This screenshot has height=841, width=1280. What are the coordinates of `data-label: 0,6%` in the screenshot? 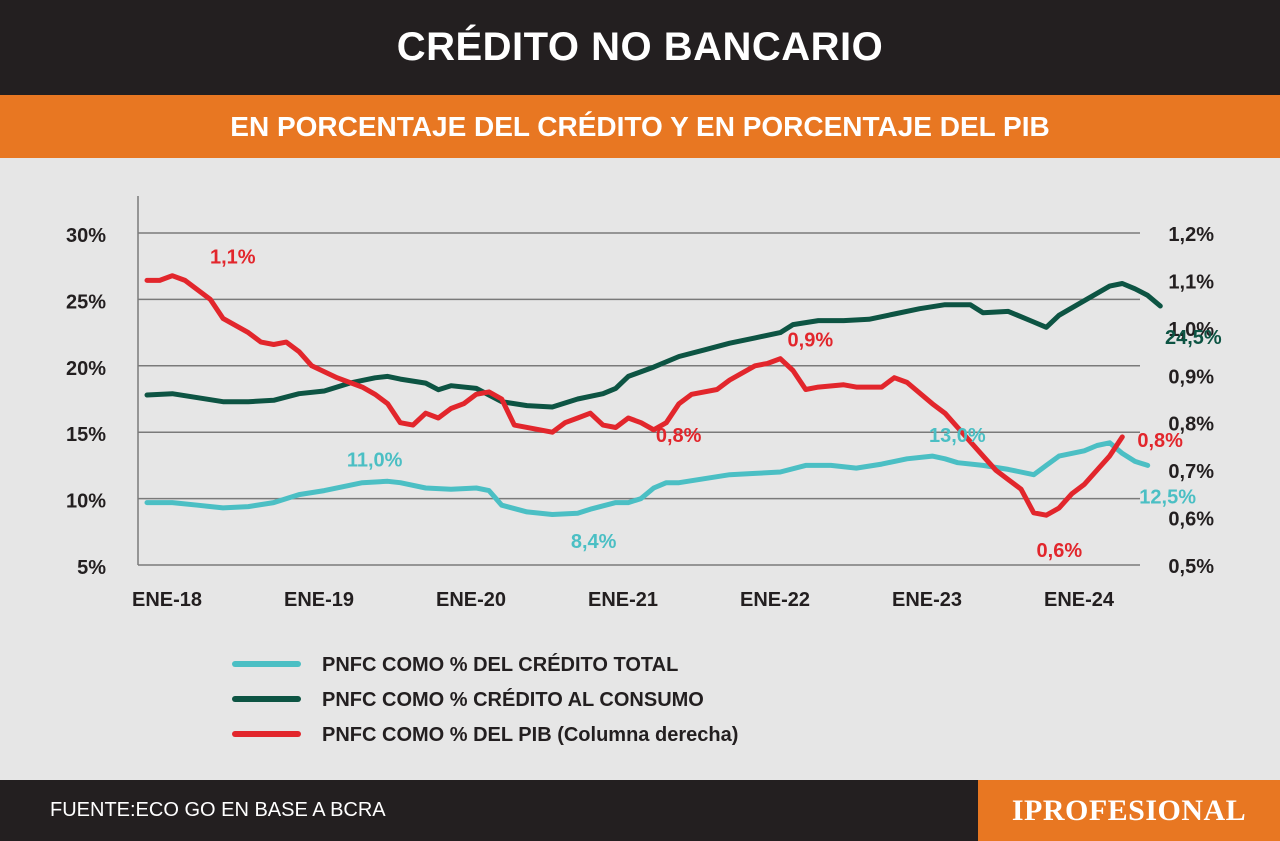 It's located at (1060, 551).